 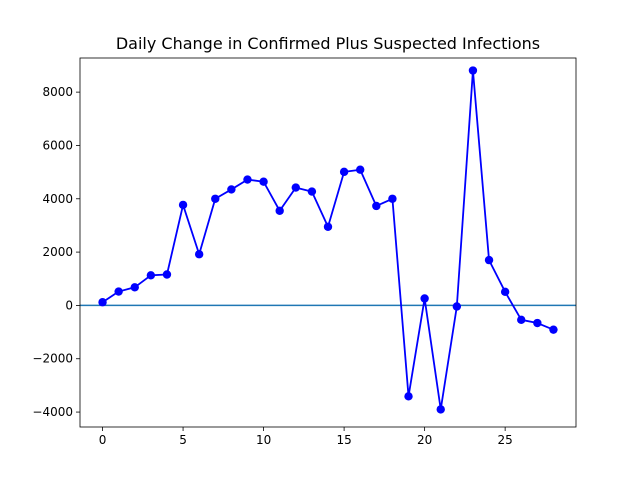 I want to click on y-tick-label: 2000, so click(x=57, y=252).